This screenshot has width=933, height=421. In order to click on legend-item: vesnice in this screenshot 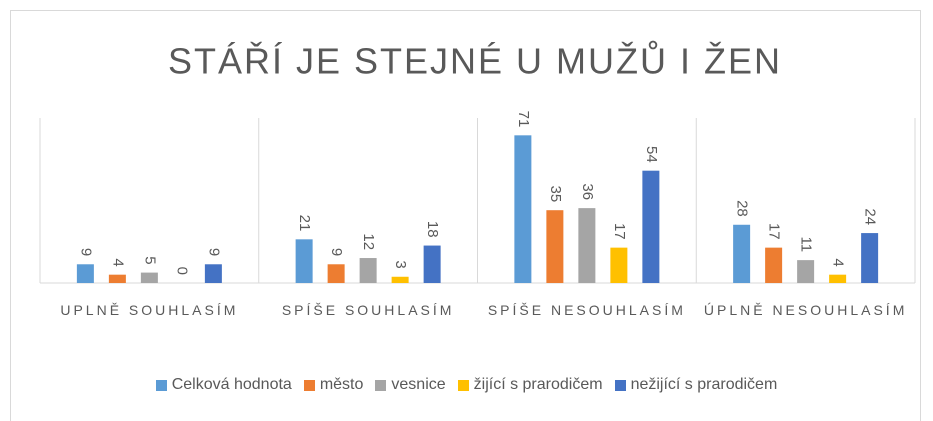, I will do `click(410, 385)`.